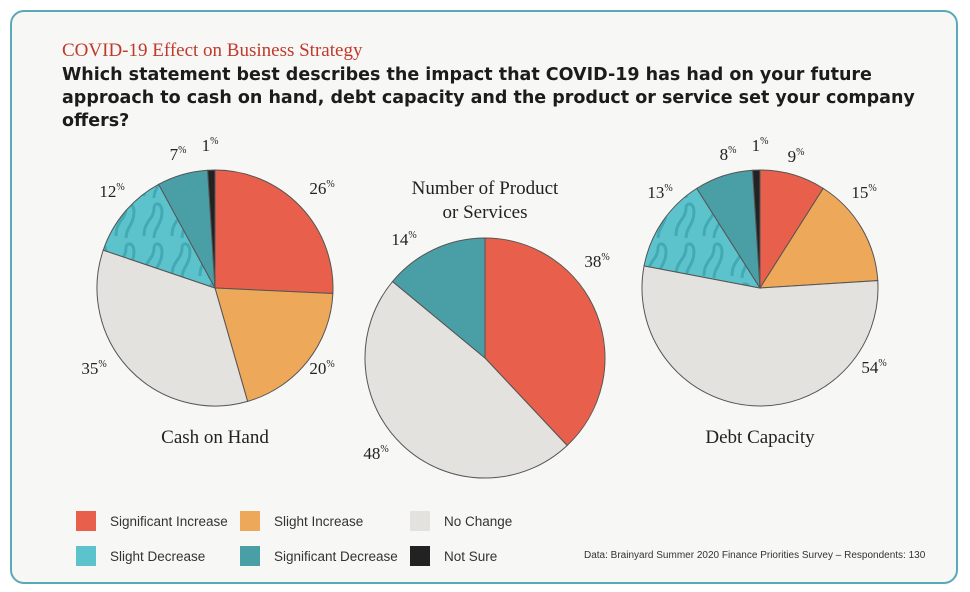  What do you see at coordinates (321, 368) in the screenshot?
I see `pie-value-label: 20%` at bounding box center [321, 368].